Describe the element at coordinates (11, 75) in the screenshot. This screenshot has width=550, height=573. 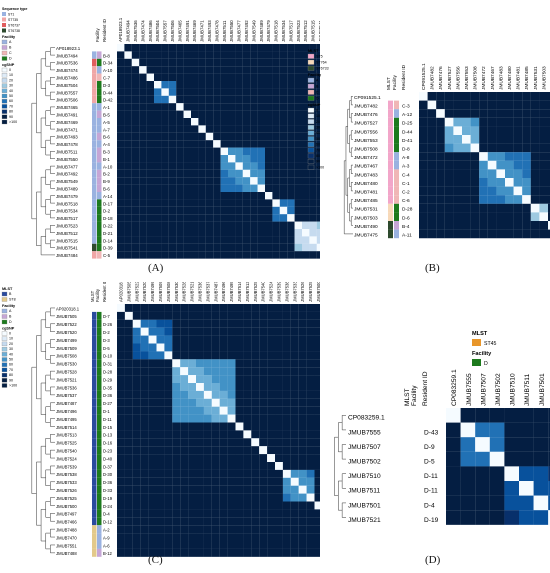
I see `legend-label: 10` at that location.